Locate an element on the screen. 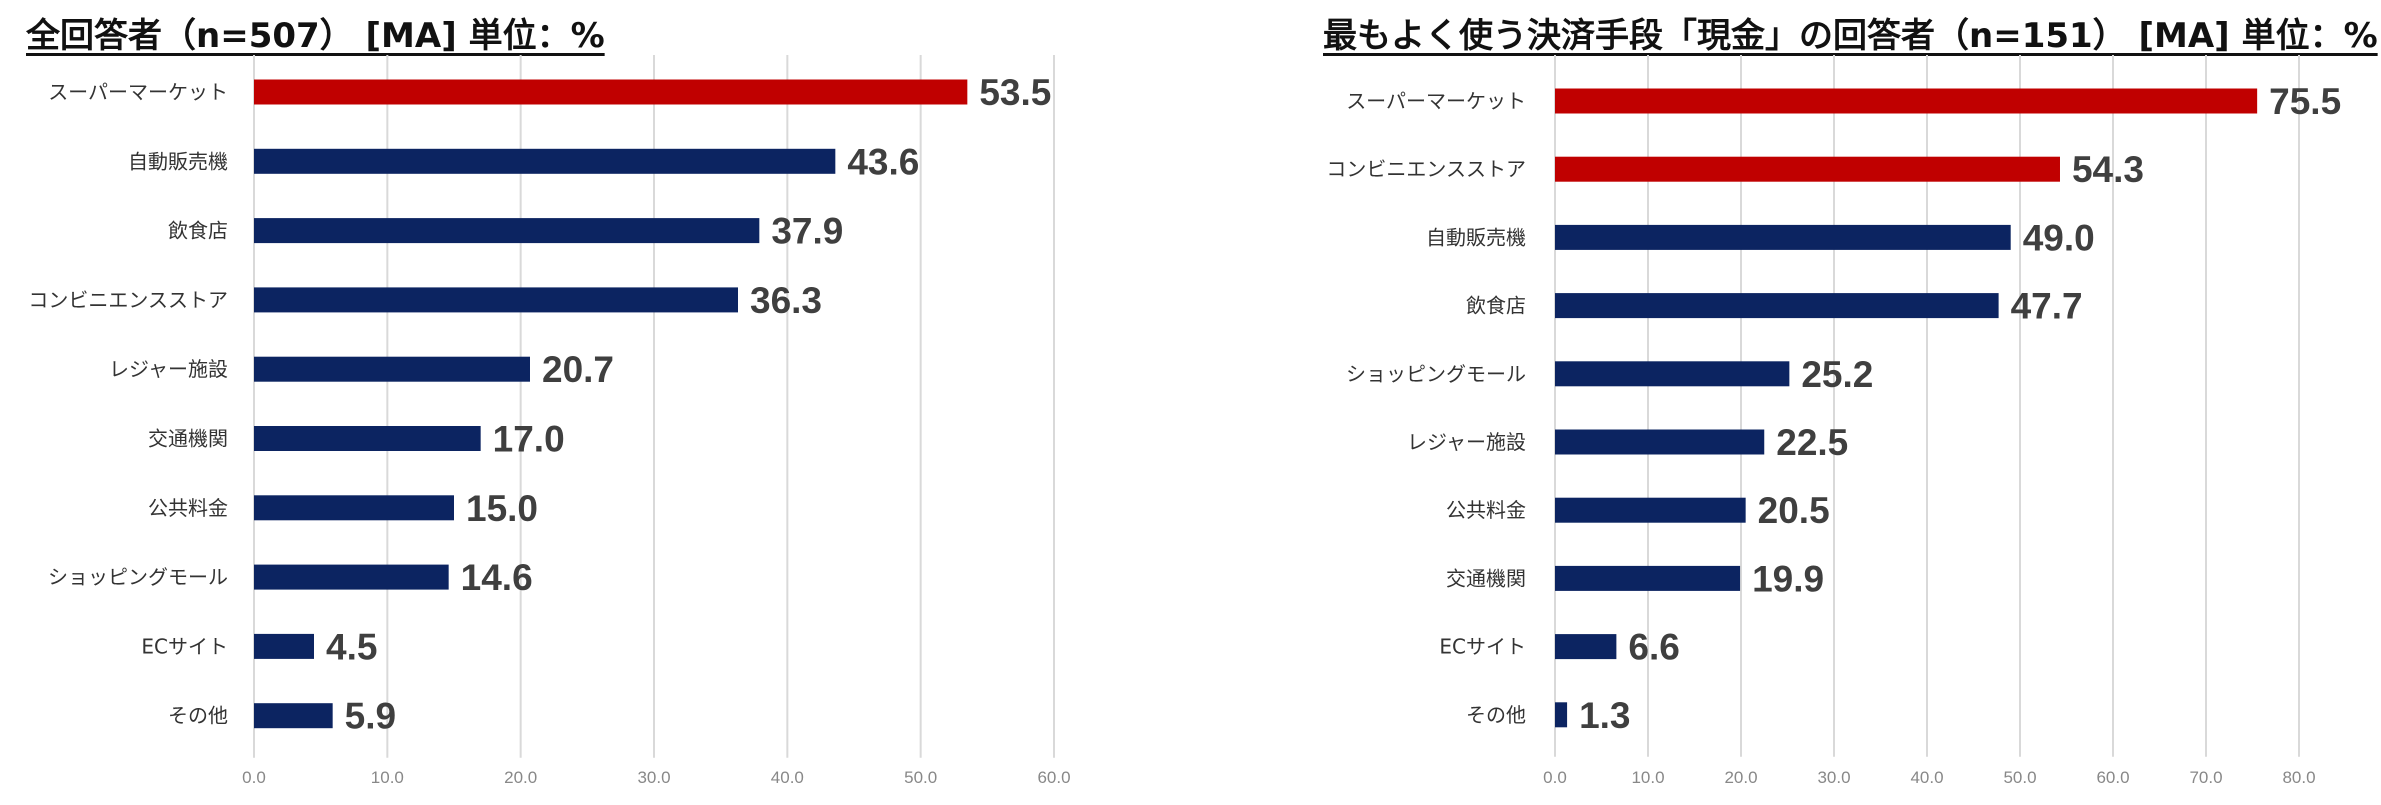  data-label: 53.5 is located at coordinates (1015, 92).